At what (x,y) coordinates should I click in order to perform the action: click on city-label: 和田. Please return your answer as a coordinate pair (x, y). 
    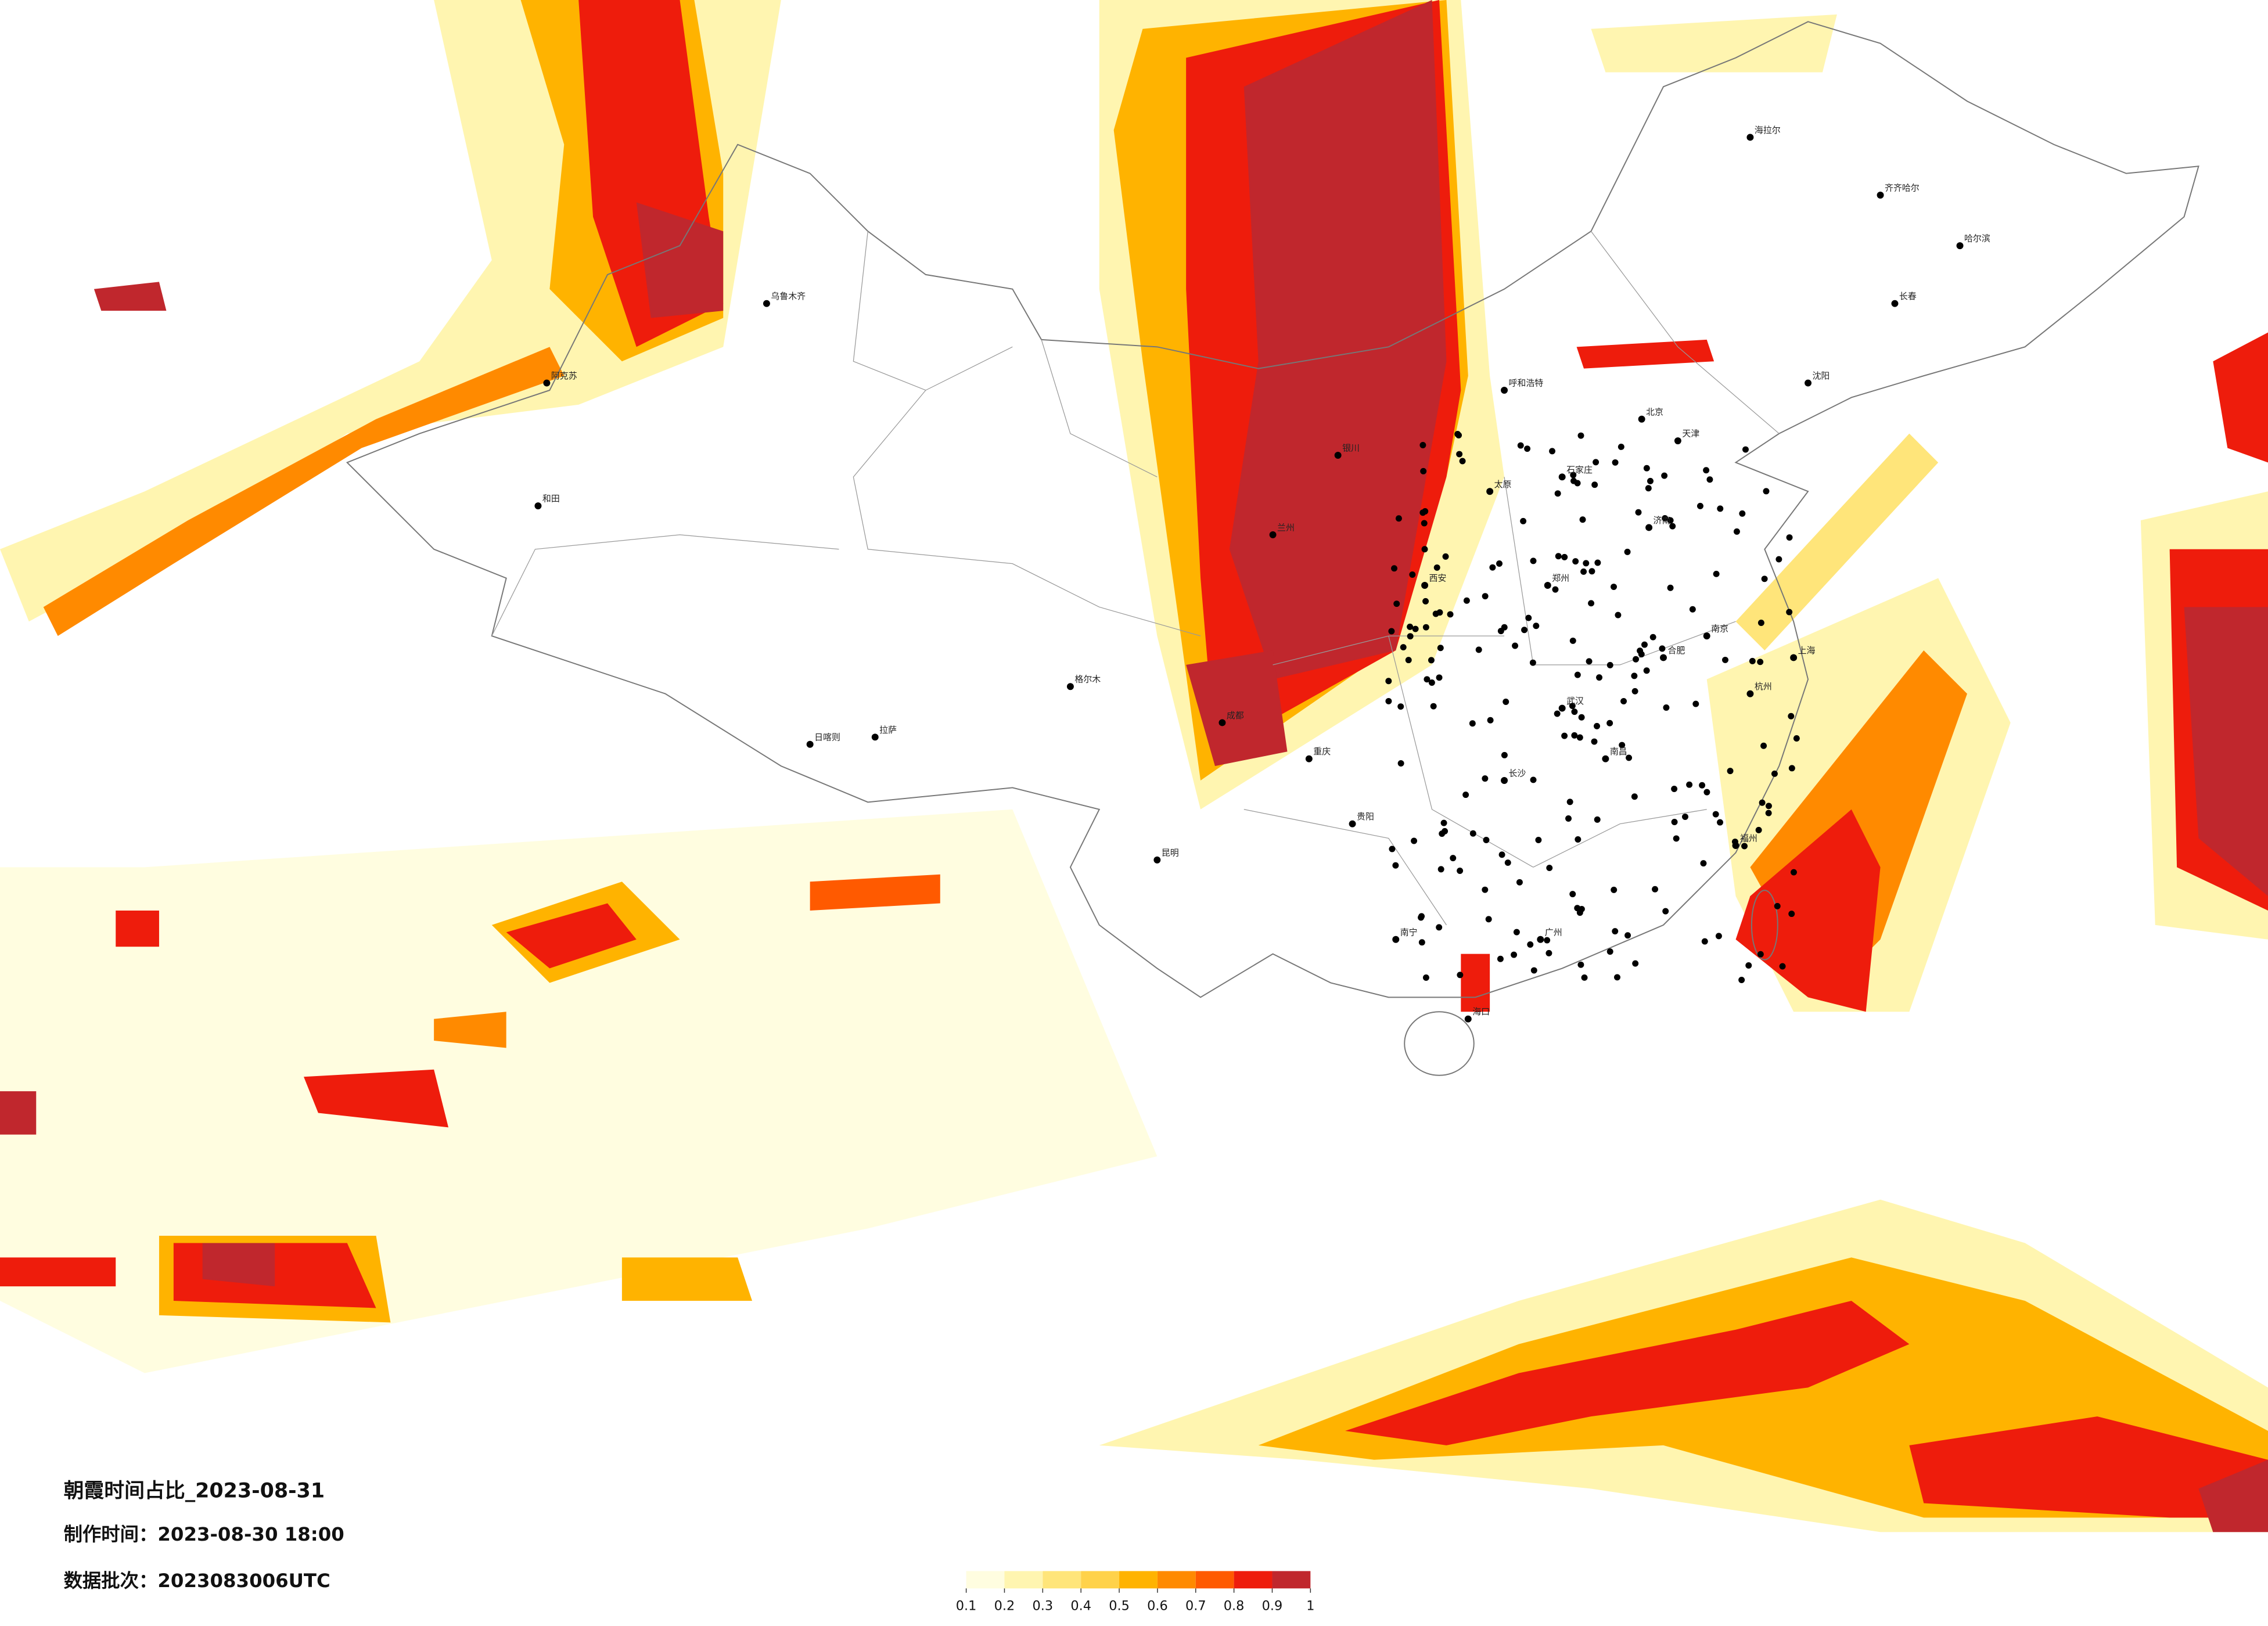
    Looking at the image, I should click on (551, 499).